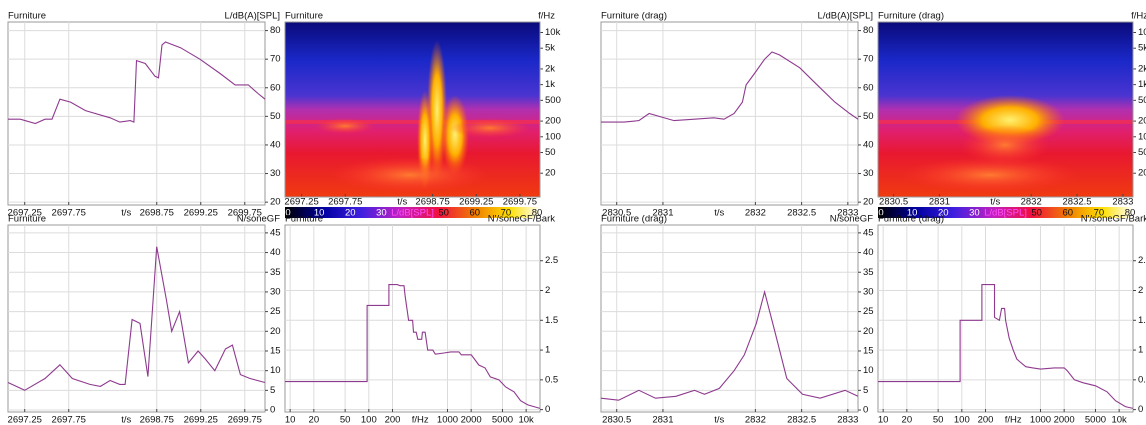  I want to click on panel-title: Furniture (drag), so click(911, 219).